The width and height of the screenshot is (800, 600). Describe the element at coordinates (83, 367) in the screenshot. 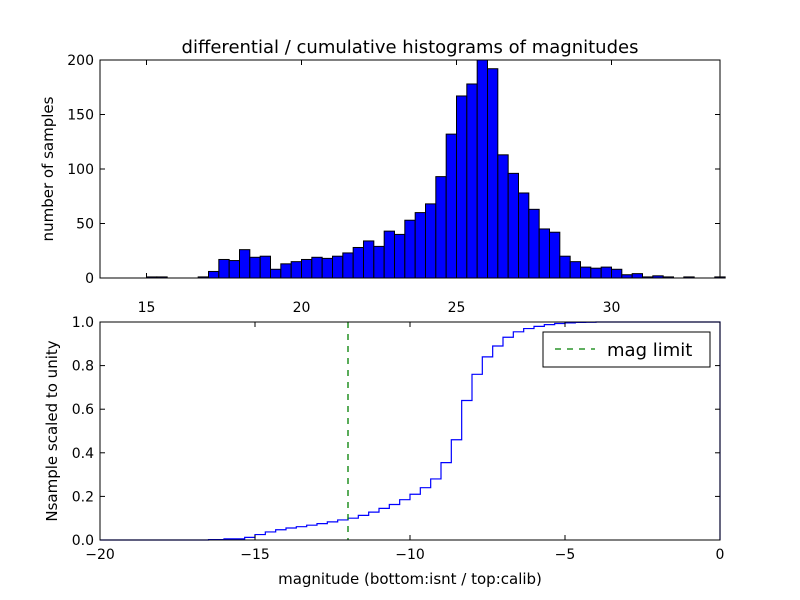

I see `bottom-y-tick-label: 0.8` at that location.